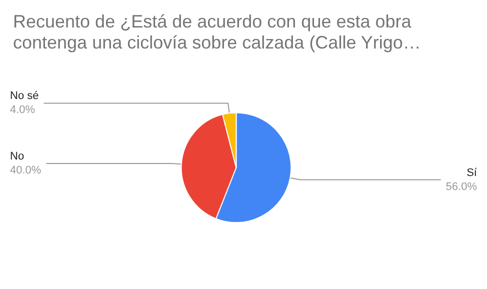 This screenshot has height=289, width=487. What do you see at coordinates (17, 156) in the screenshot?
I see `slice-label: No` at bounding box center [17, 156].